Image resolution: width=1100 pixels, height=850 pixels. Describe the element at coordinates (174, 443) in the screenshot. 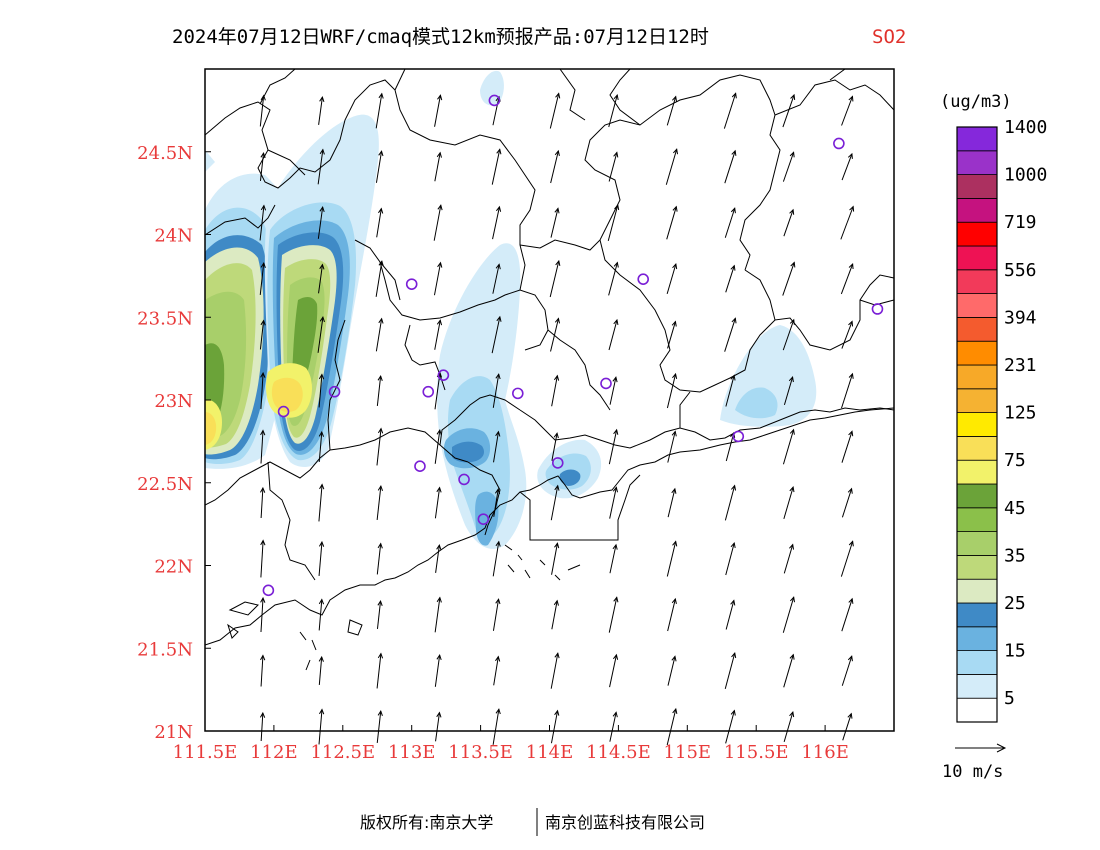

I see `y-axis: 21N 21.5N 22N 22.5N 23N 23.5N 24N 24.5N` at that location.